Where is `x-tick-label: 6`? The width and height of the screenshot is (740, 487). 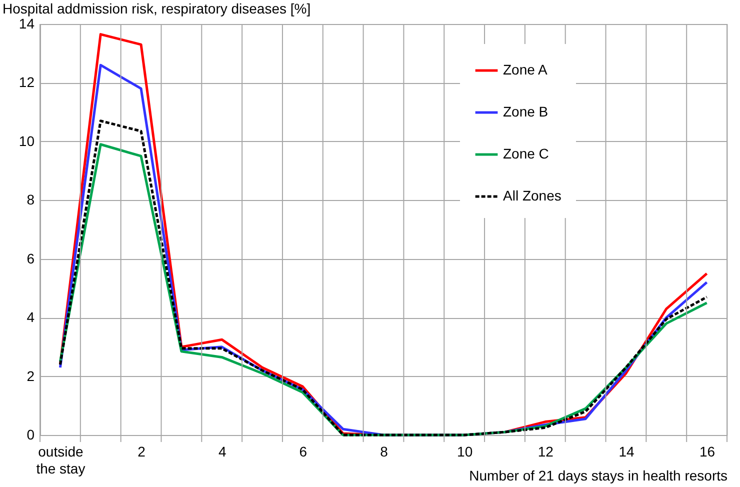
x-tick-label: 6 is located at coordinates (303, 452).